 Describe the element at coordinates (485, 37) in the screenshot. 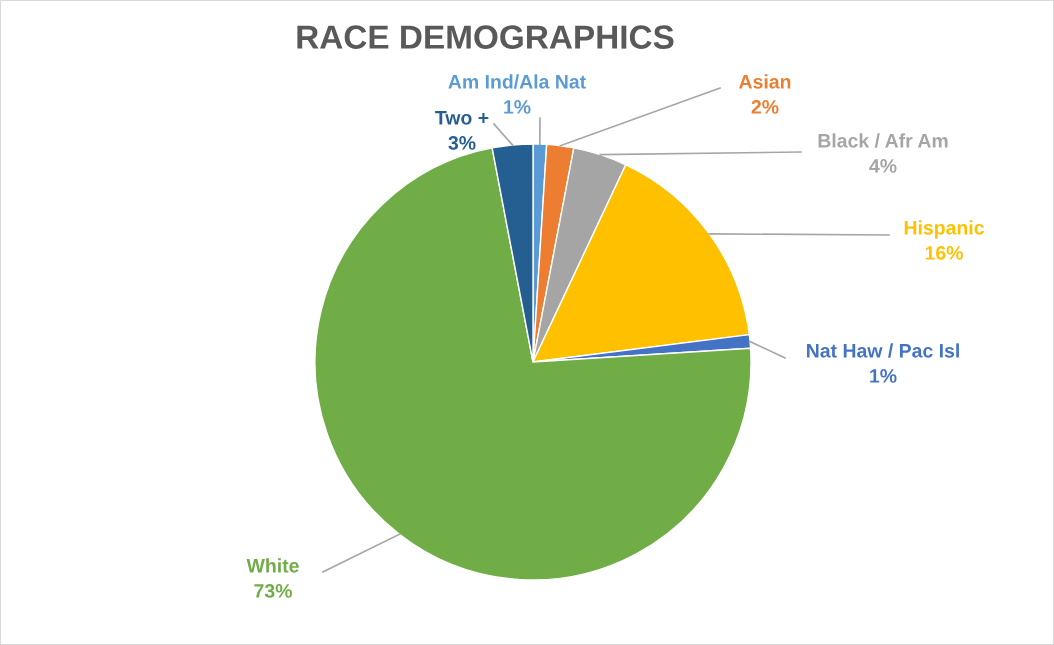

I see `chart-title: RACE DEMOGRAPHICS` at that location.